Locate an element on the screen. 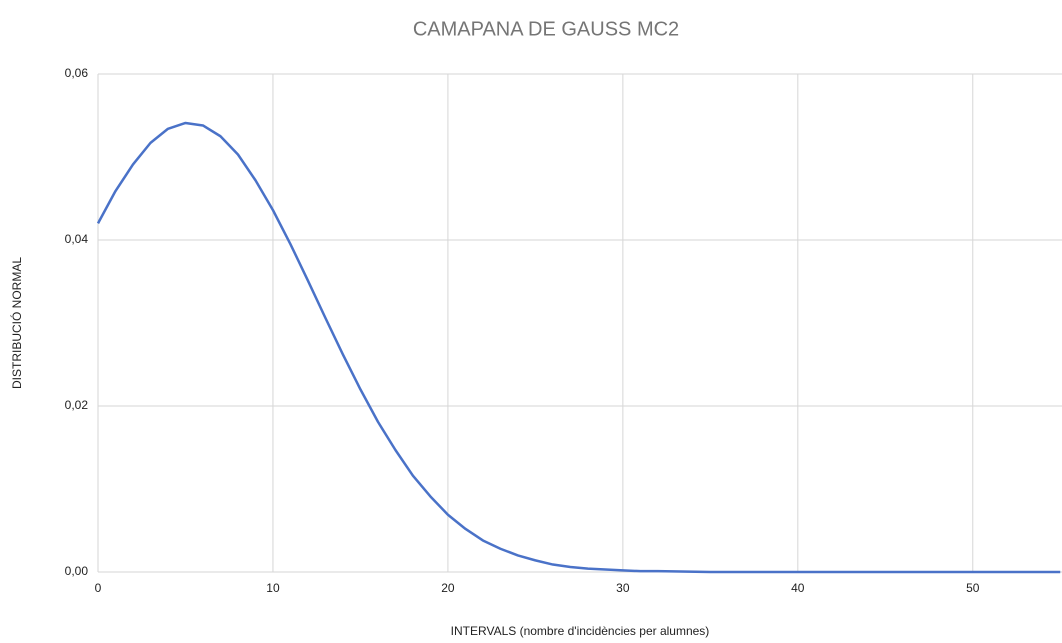  x-tick-label: 40 is located at coordinates (798, 588).